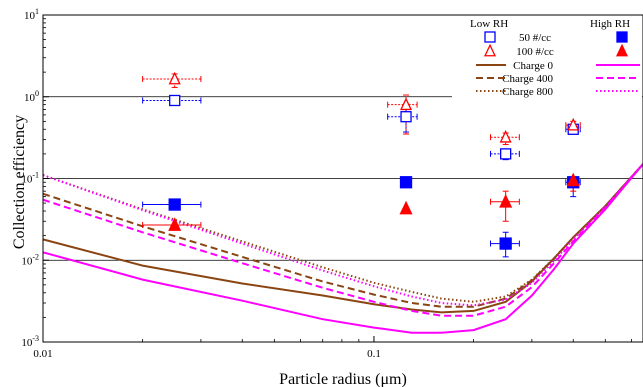  I want to click on x-tick-label: 0.1, so click(374, 354).